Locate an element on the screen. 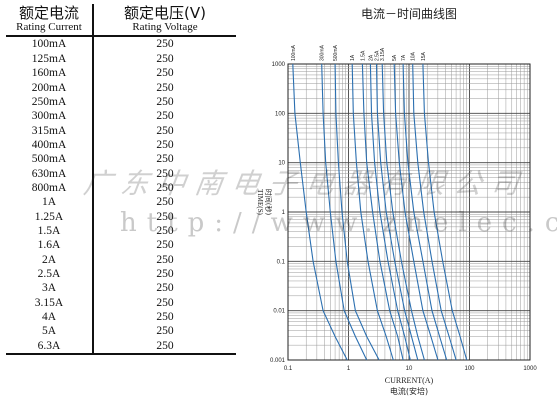 The width and height of the screenshot is (557, 413). rating-current-cell: 500mA is located at coordinates (50, 159).